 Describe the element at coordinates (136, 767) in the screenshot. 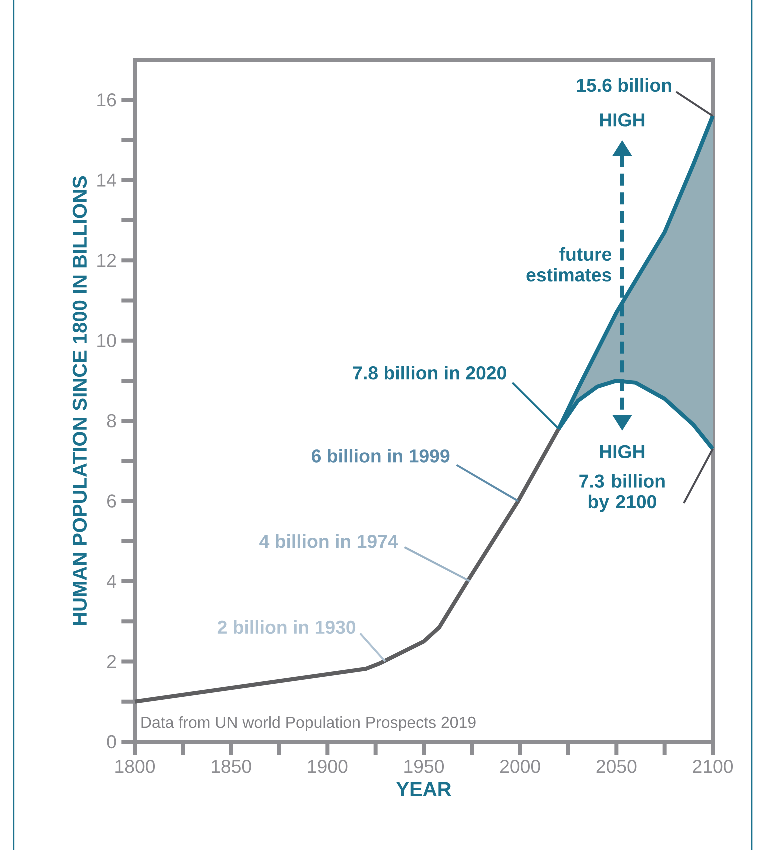

I see `x-tick-label: 1800` at that location.